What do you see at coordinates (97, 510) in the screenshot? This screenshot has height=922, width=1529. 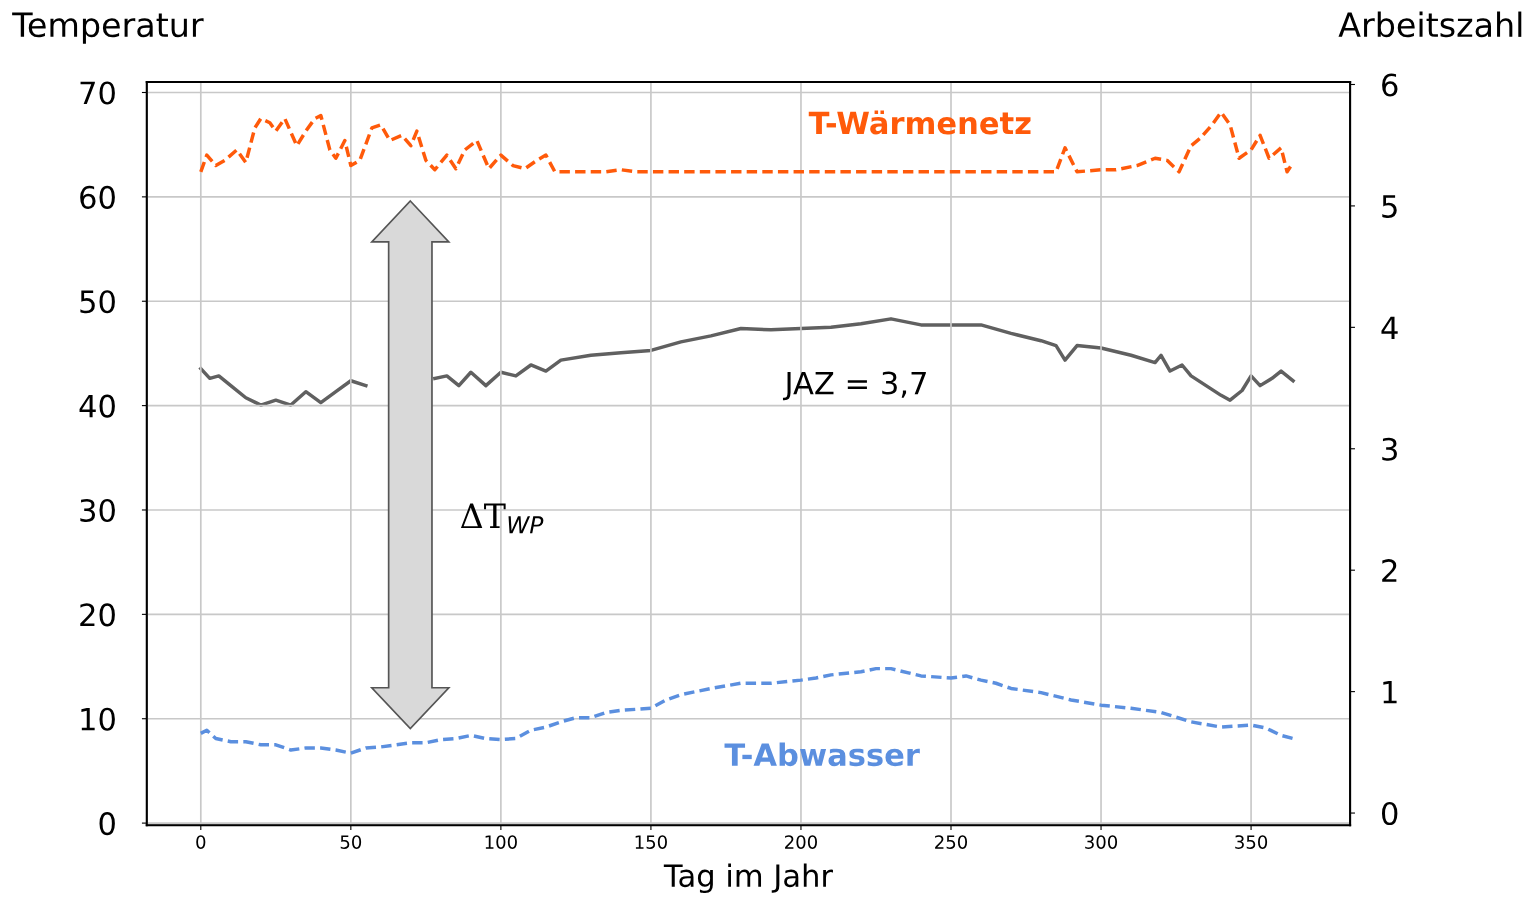 I see `y-tick-label: 30` at bounding box center [97, 510].